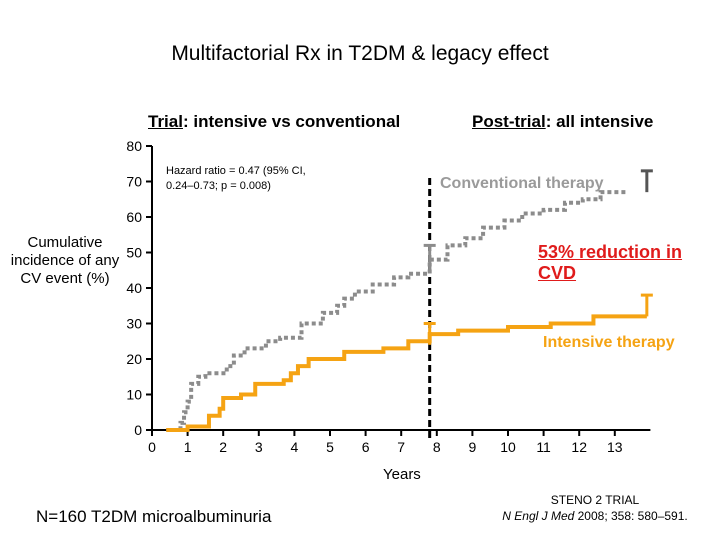 This screenshot has width=720, height=540. What do you see at coordinates (437, 447) in the screenshot?
I see `x-tick-label: 8` at bounding box center [437, 447].